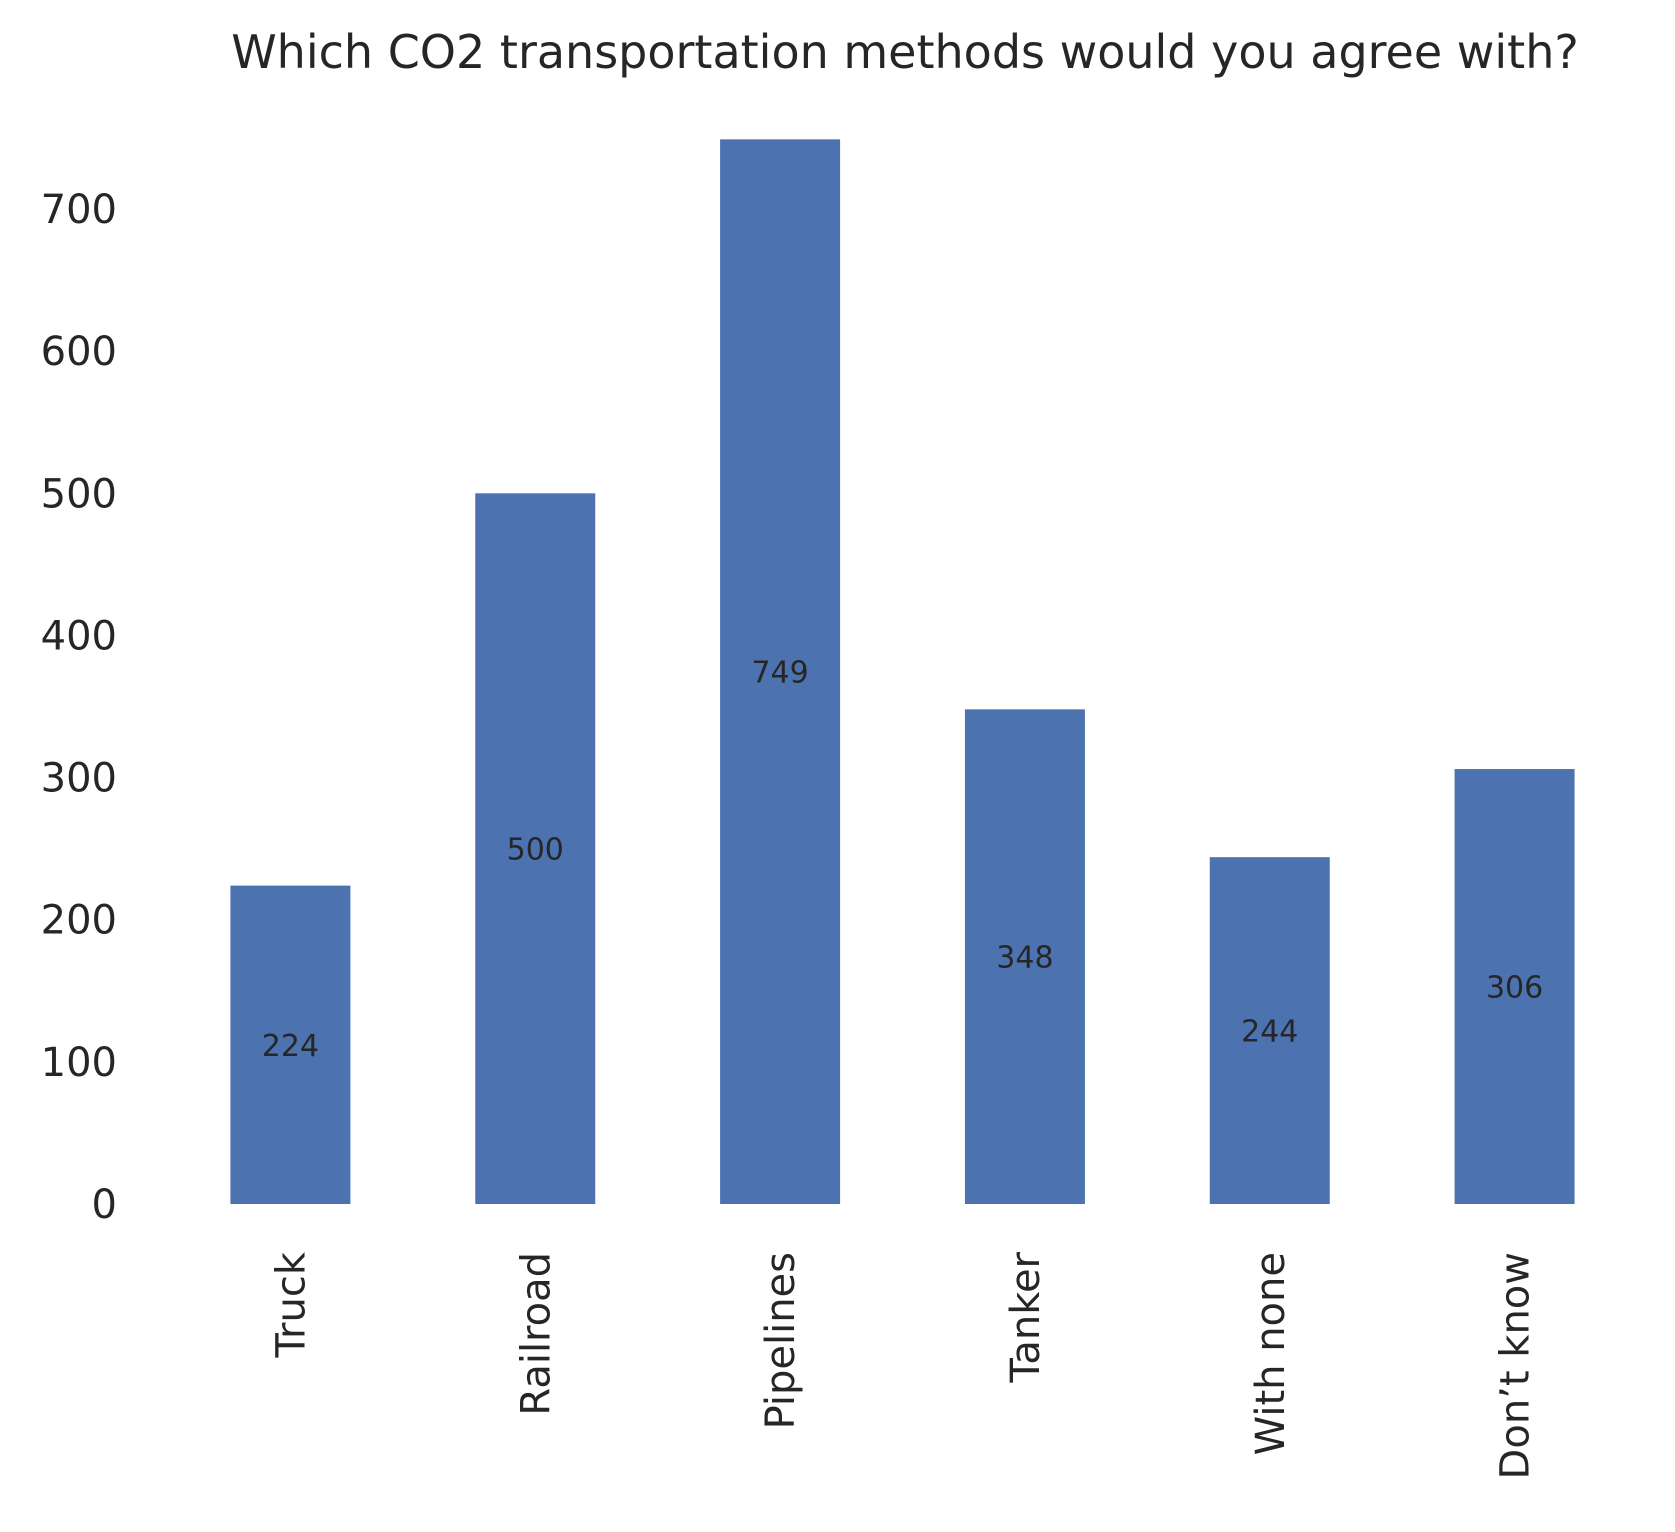  What do you see at coordinates (79, 352) in the screenshot?
I see `y-tick-label: 600` at bounding box center [79, 352].